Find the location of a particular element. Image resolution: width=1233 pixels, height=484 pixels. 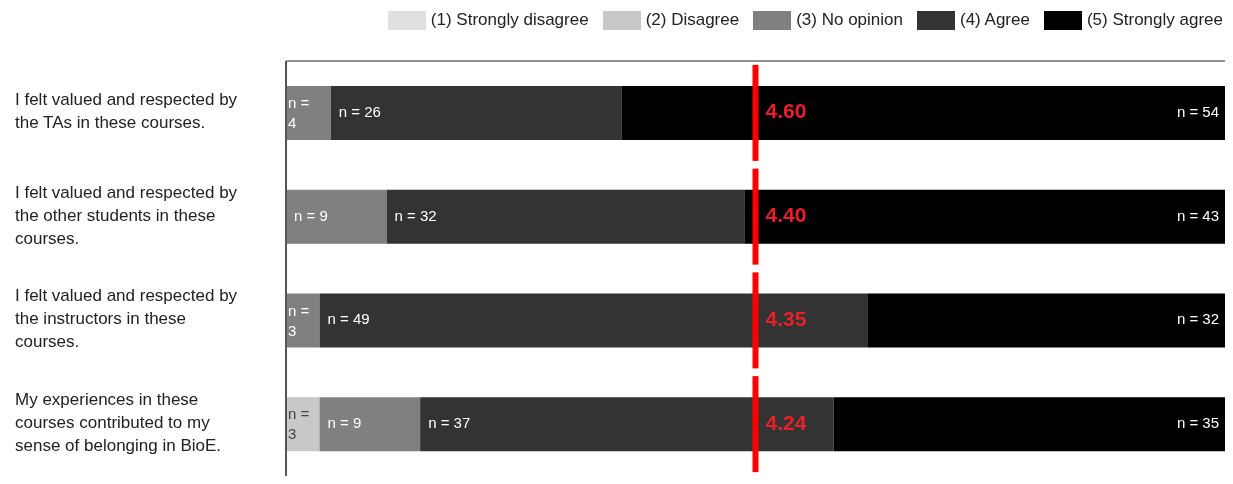

y-tick-label: I felt valued and respected by the TAs in these courses. is located at coordinates (126, 111).